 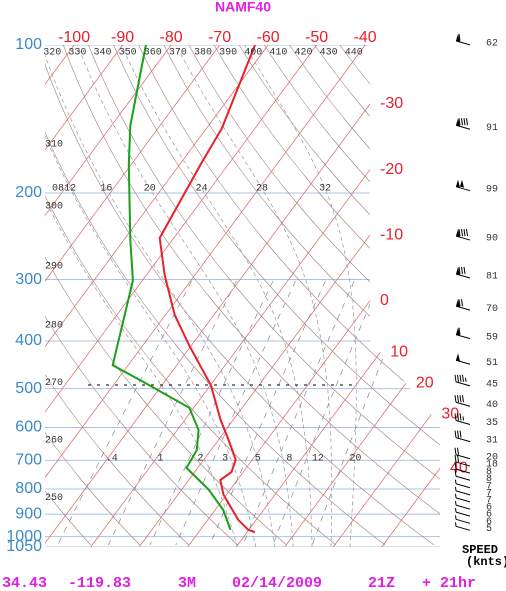 What do you see at coordinates (425, 383) in the screenshot?
I see `x-tick-label: 20` at bounding box center [425, 383].